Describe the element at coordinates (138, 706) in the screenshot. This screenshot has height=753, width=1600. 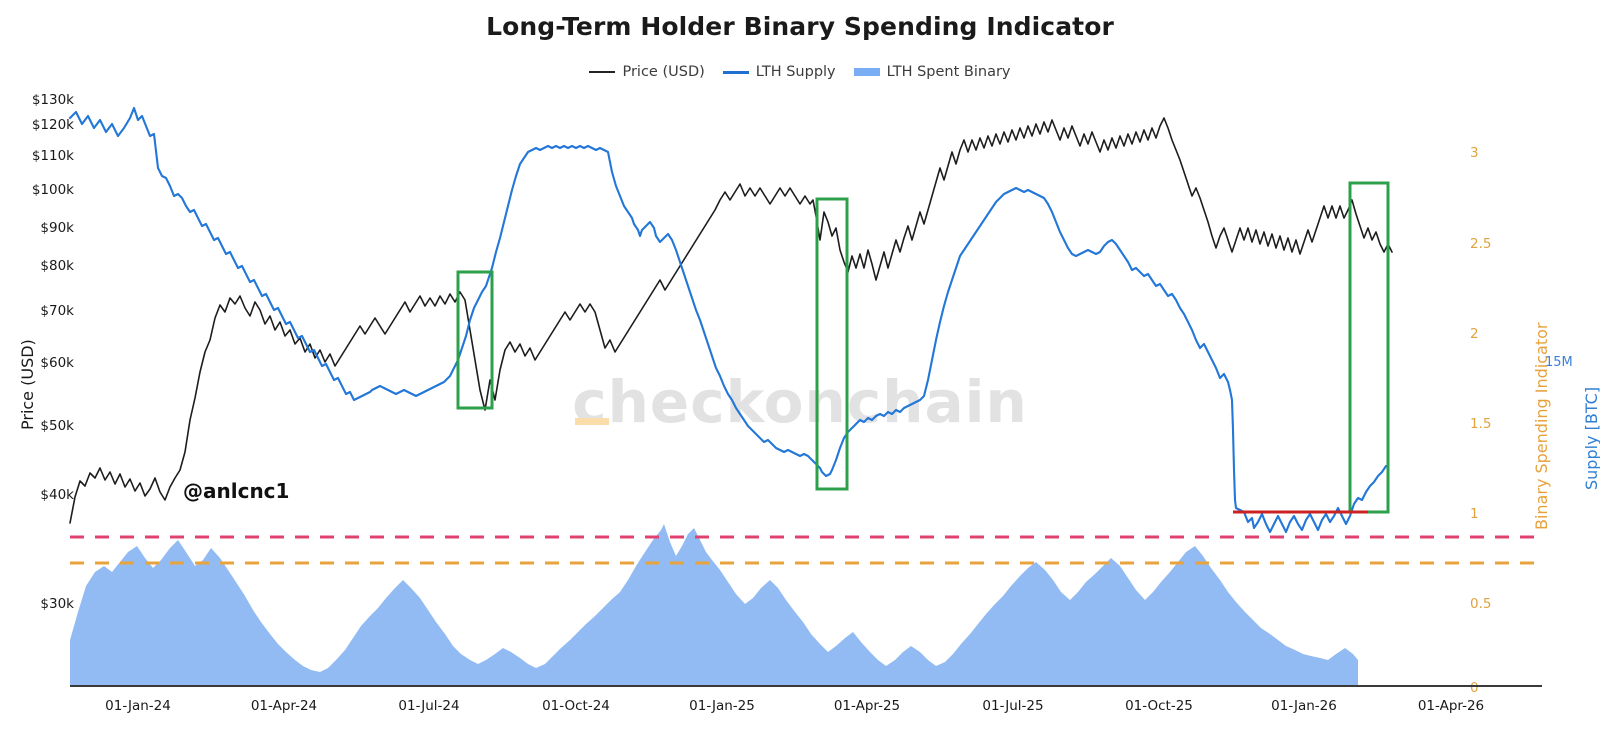
I see `x-tick-0: 01-Jan-24` at that location.